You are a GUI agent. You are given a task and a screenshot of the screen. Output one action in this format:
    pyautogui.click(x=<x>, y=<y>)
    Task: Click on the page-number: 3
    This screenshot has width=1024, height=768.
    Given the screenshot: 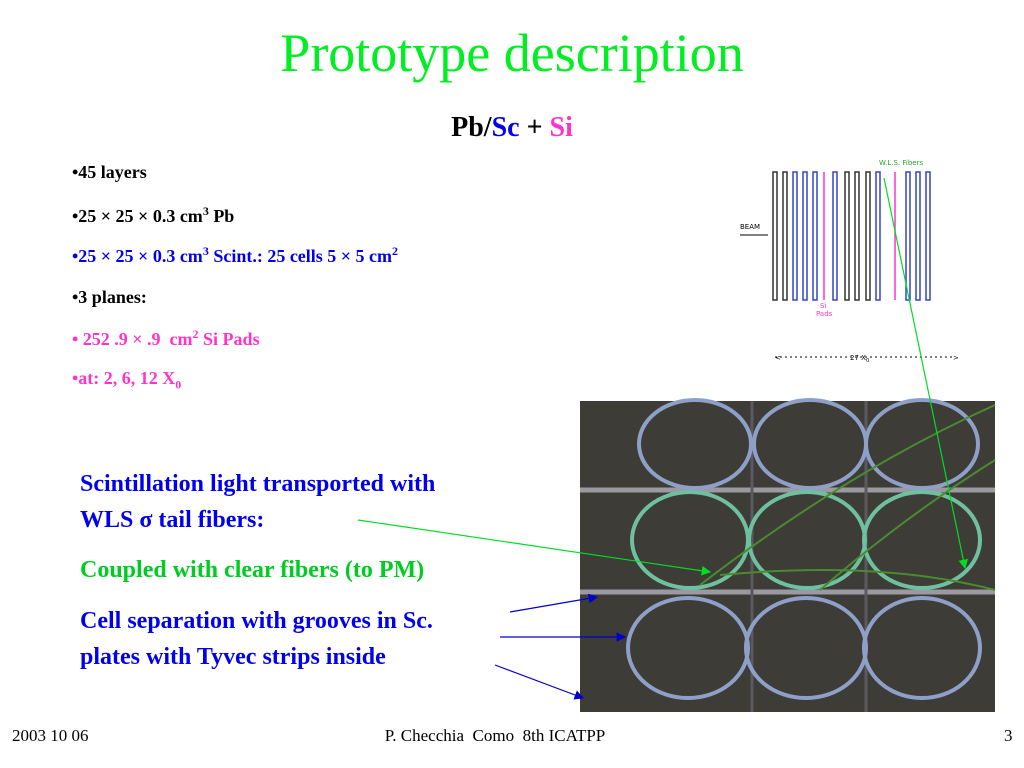 What is the action you would take?
    pyautogui.click(x=1008, y=735)
    